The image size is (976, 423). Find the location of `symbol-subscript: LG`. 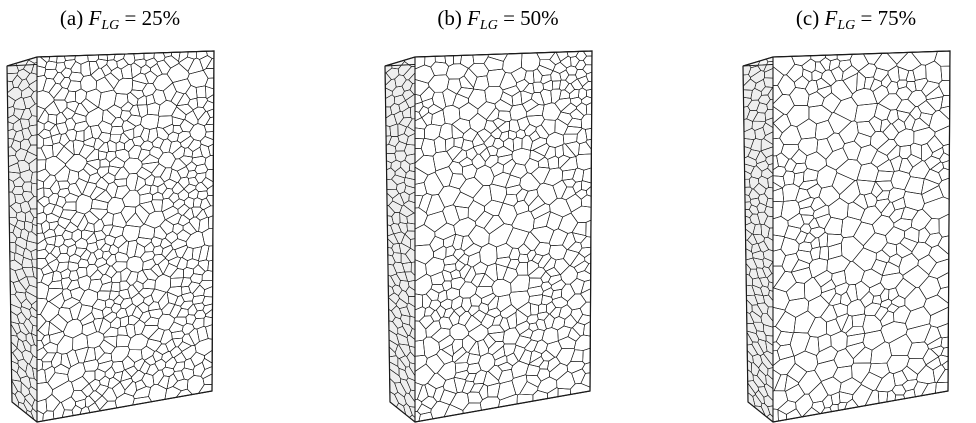

symbol-subscript: LG is located at coordinates (846, 25).